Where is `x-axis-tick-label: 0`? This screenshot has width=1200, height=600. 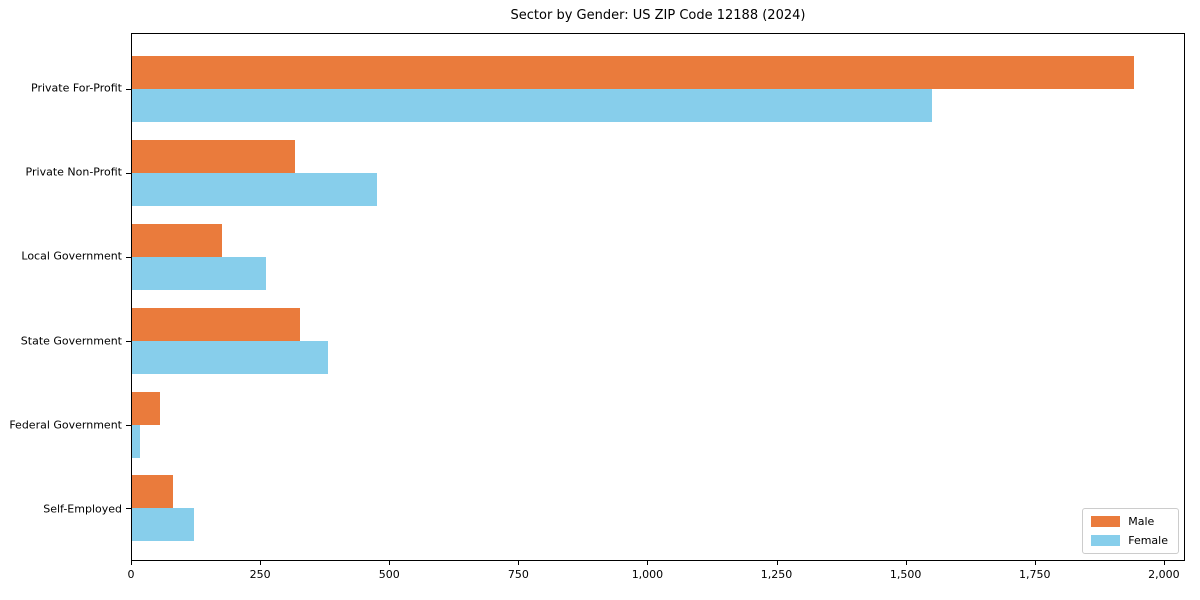
x-axis-tick-label: 0 is located at coordinates (131, 574).